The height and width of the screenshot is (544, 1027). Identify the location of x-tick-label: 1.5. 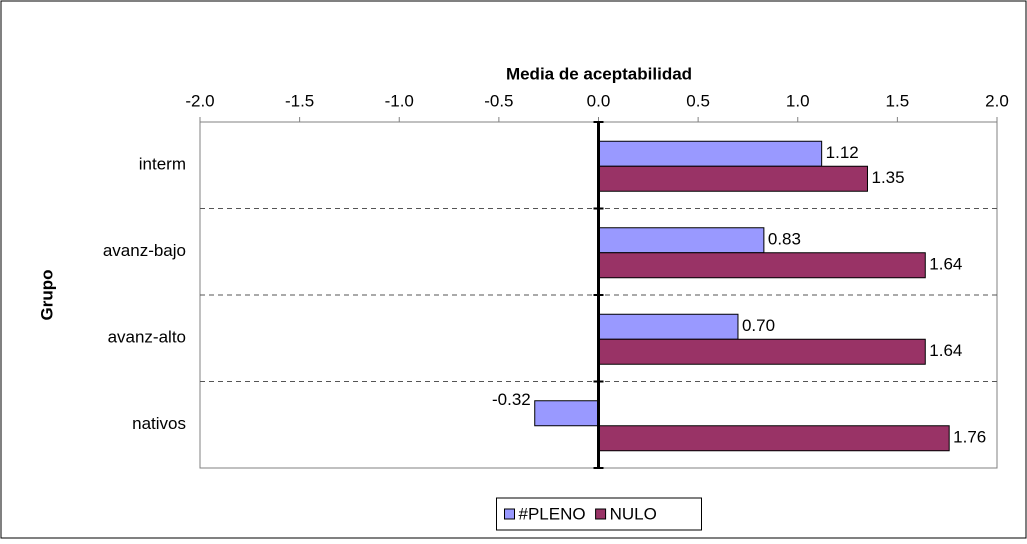
(898, 100).